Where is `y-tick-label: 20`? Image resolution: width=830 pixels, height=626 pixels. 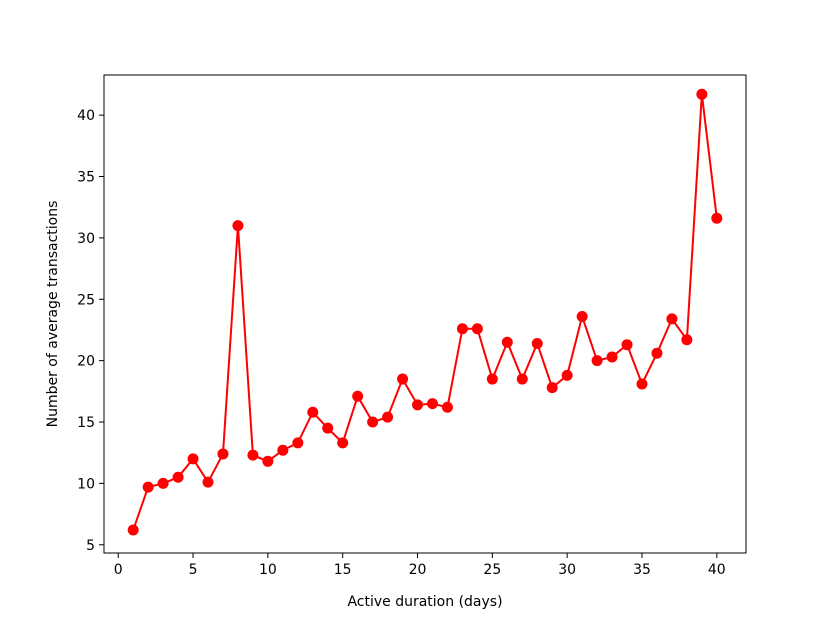
y-tick-label: 20 is located at coordinates (86, 362).